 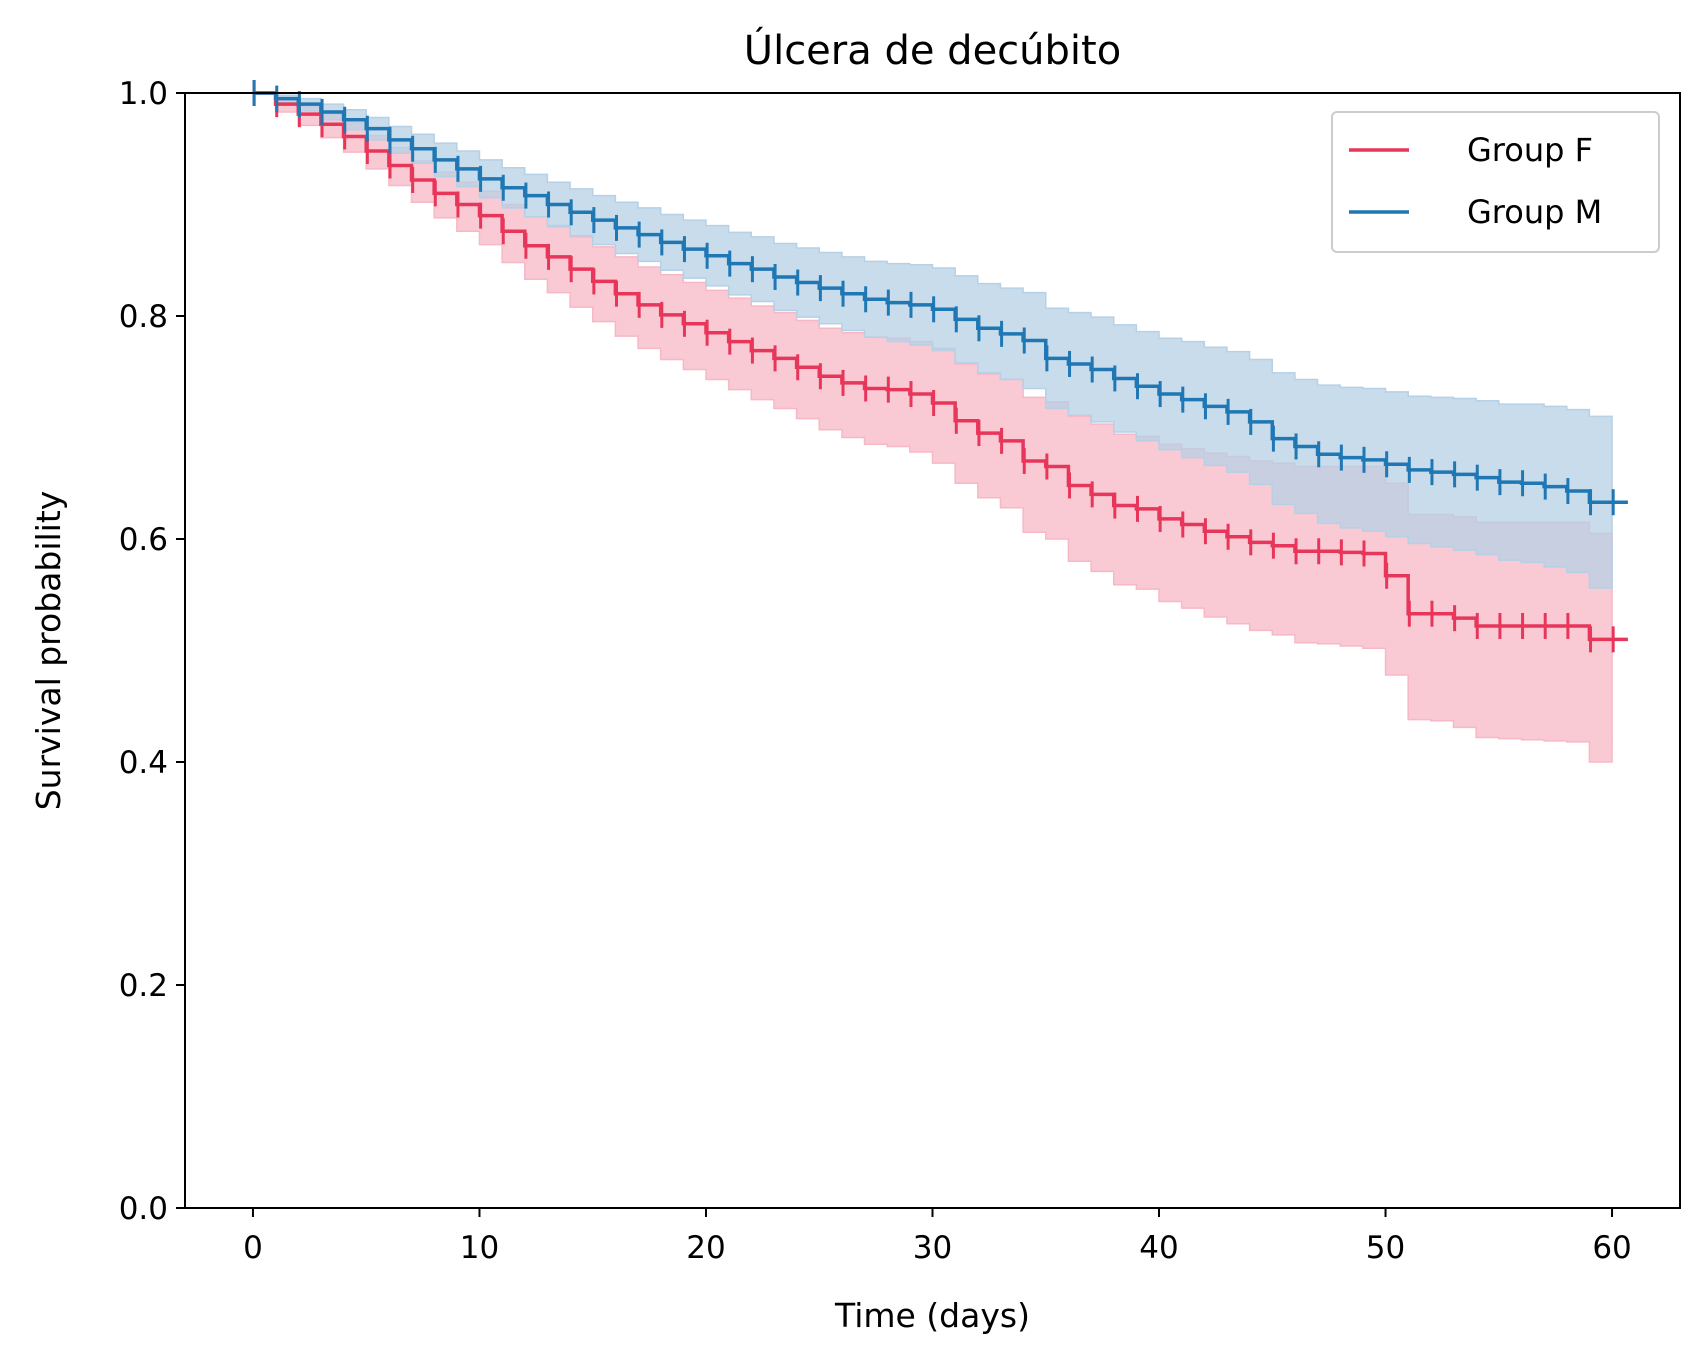 I want to click on x-tick-label: 60, so click(x=1611, y=1248).